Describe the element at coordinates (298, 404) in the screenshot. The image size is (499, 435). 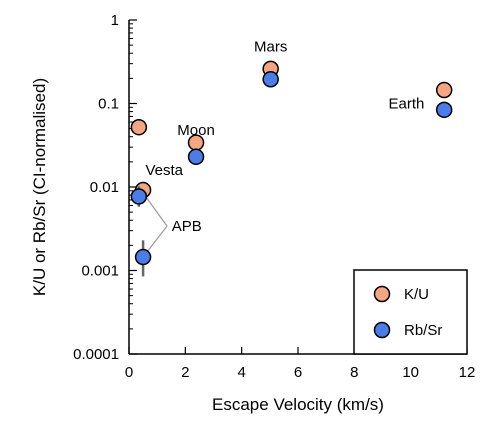
I see `x-axis-title: Escape Velocity (km/s)` at that location.